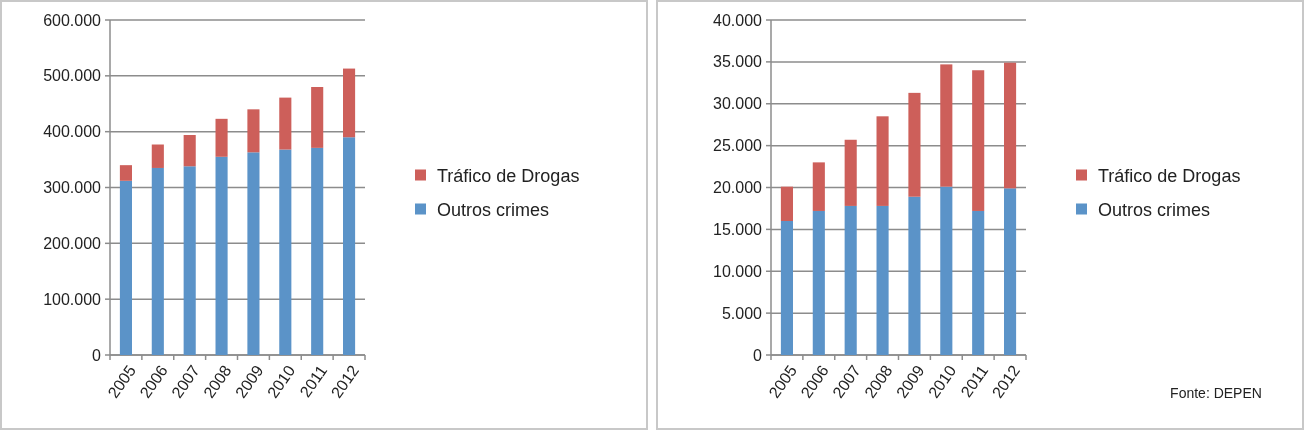 This screenshot has width=1313, height=432. What do you see at coordinates (738, 146) in the screenshot?
I see `y-tick-label: 25.000` at bounding box center [738, 146].